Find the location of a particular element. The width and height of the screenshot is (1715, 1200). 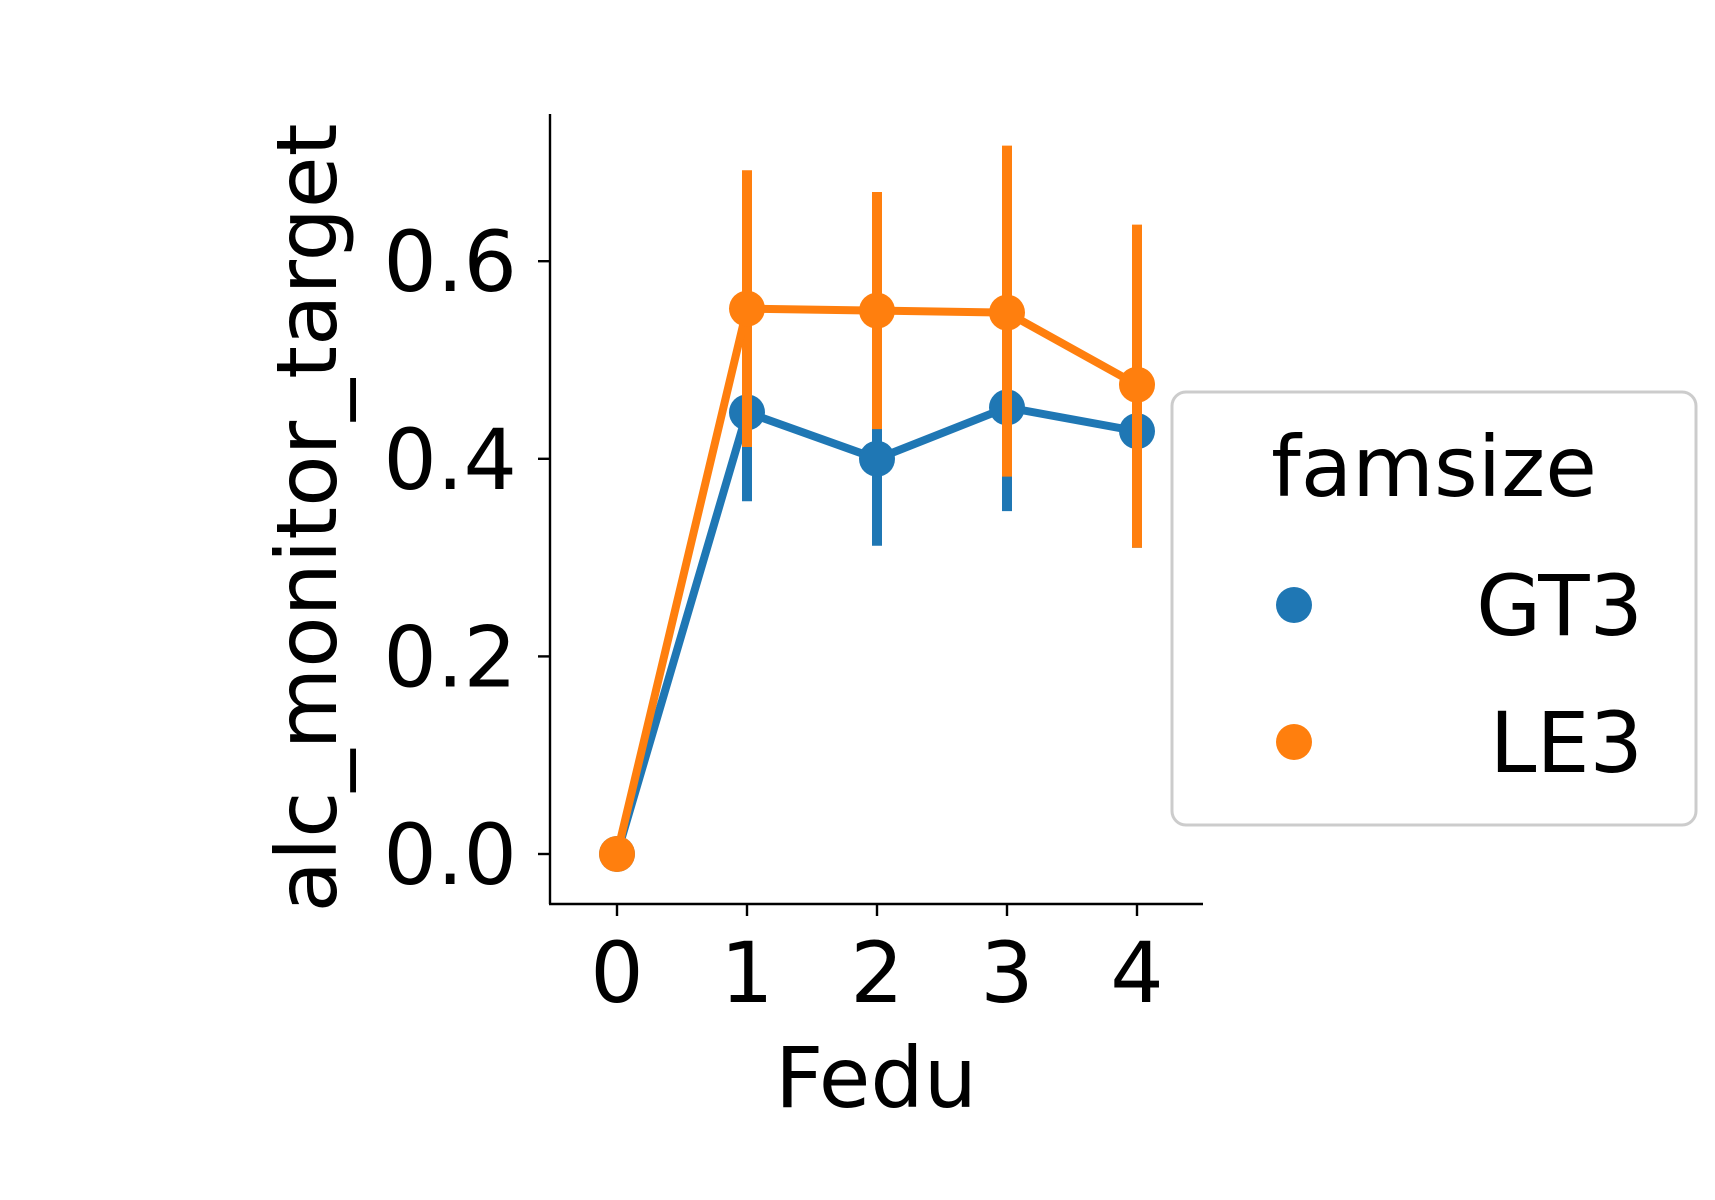

x-tick-label: 4 is located at coordinates (1136, 973).